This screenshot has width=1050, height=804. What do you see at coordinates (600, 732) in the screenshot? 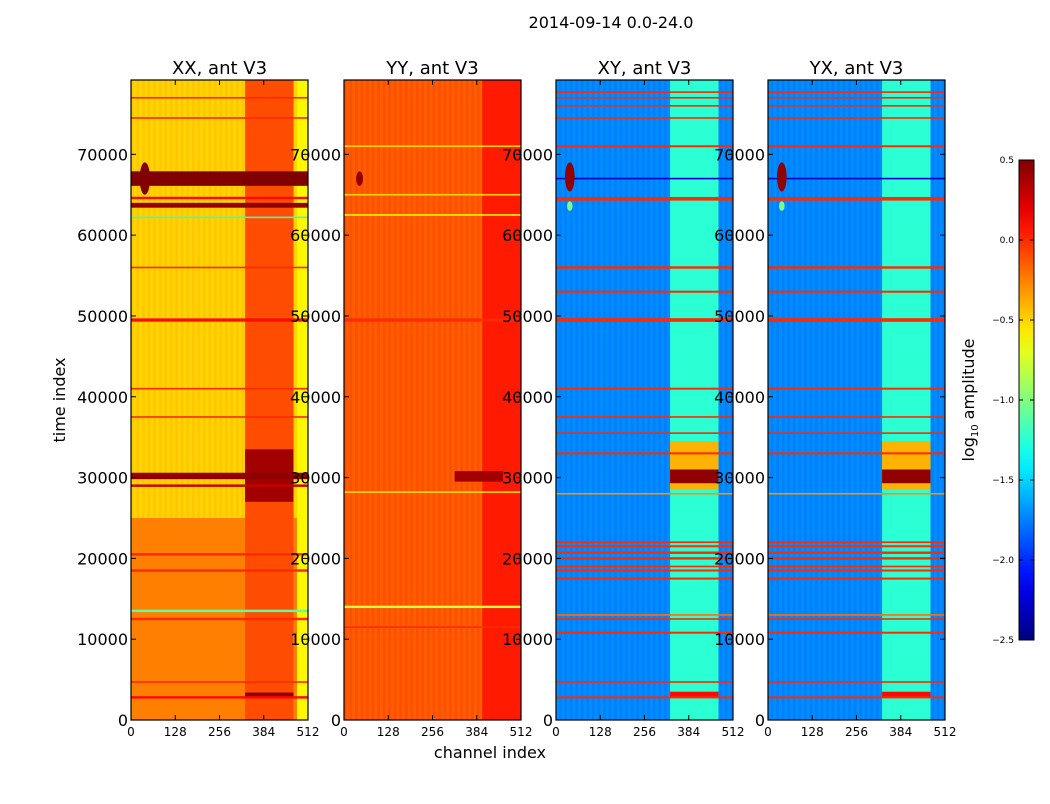
I see `x-tick-label: 128` at bounding box center [600, 732].